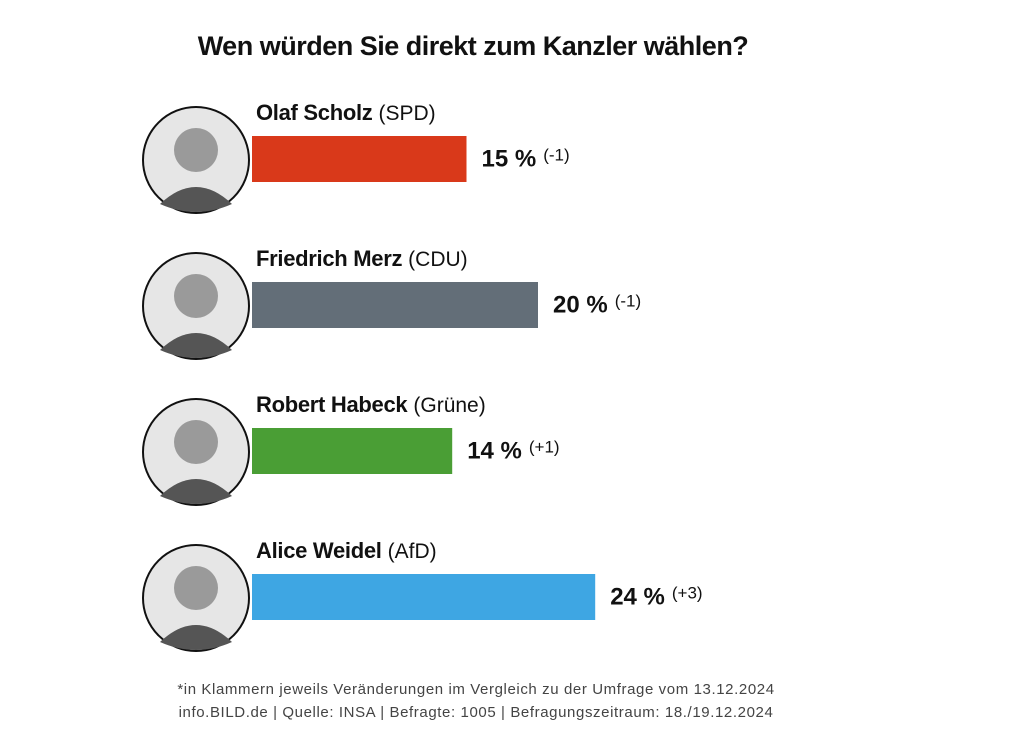 This screenshot has height=750, width=1024. Describe the element at coordinates (412, 551) in the screenshot. I see `candidate-party: (AfD)` at that location.